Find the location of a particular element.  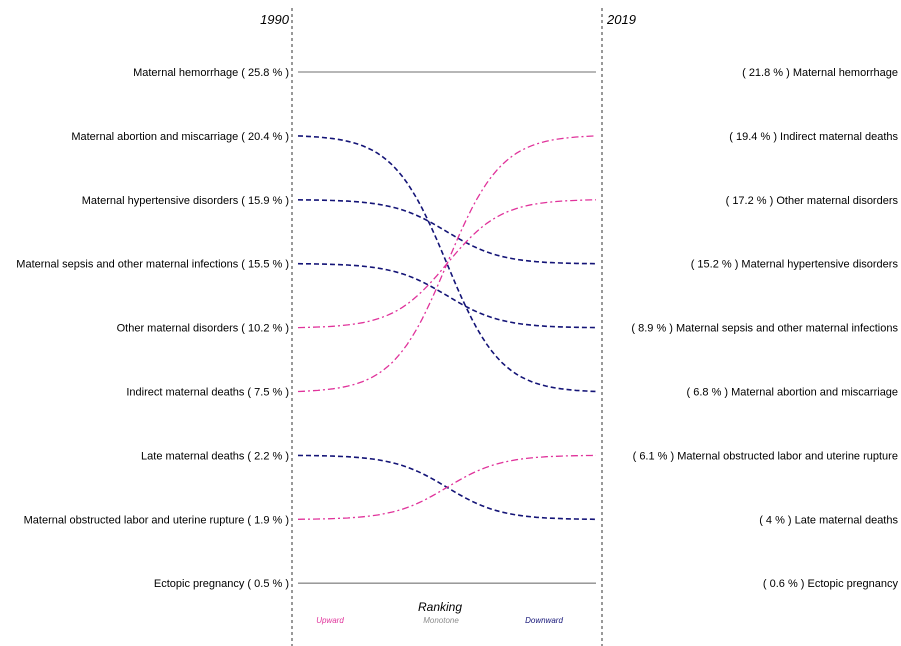

slope-line-indirect-maternal-deaths is located at coordinates (447, 264).